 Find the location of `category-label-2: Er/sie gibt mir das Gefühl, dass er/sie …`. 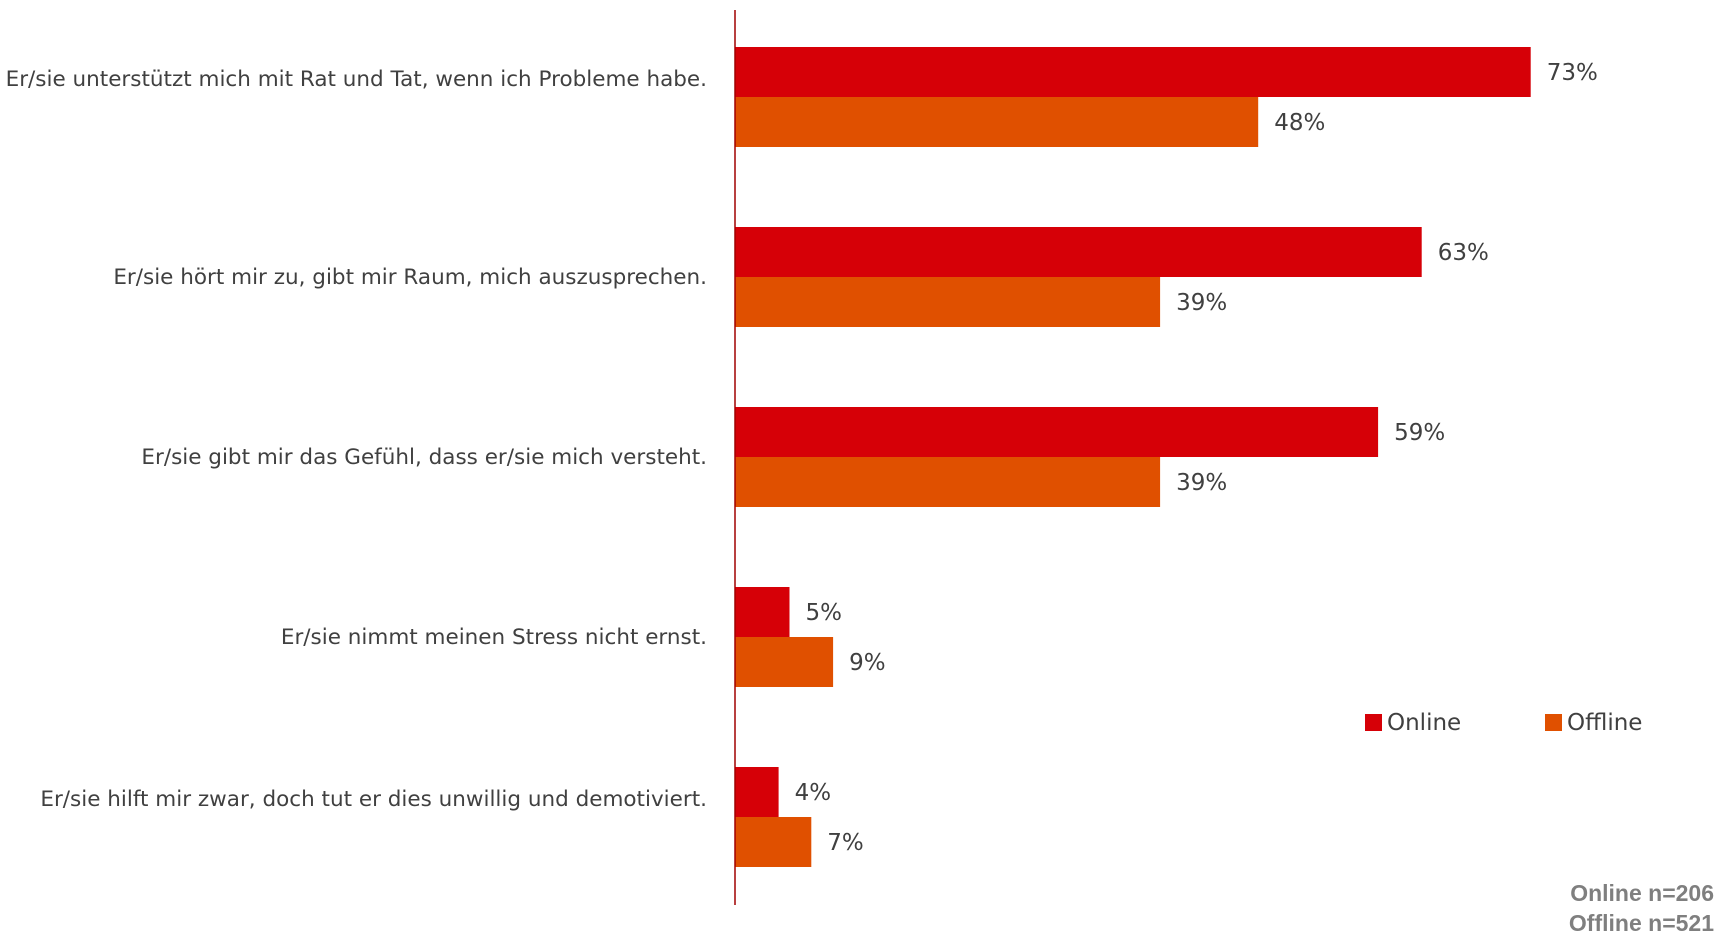

category-label-2: Er/sie gibt mir das Gefühl, dass er/sie … is located at coordinates (424, 457).